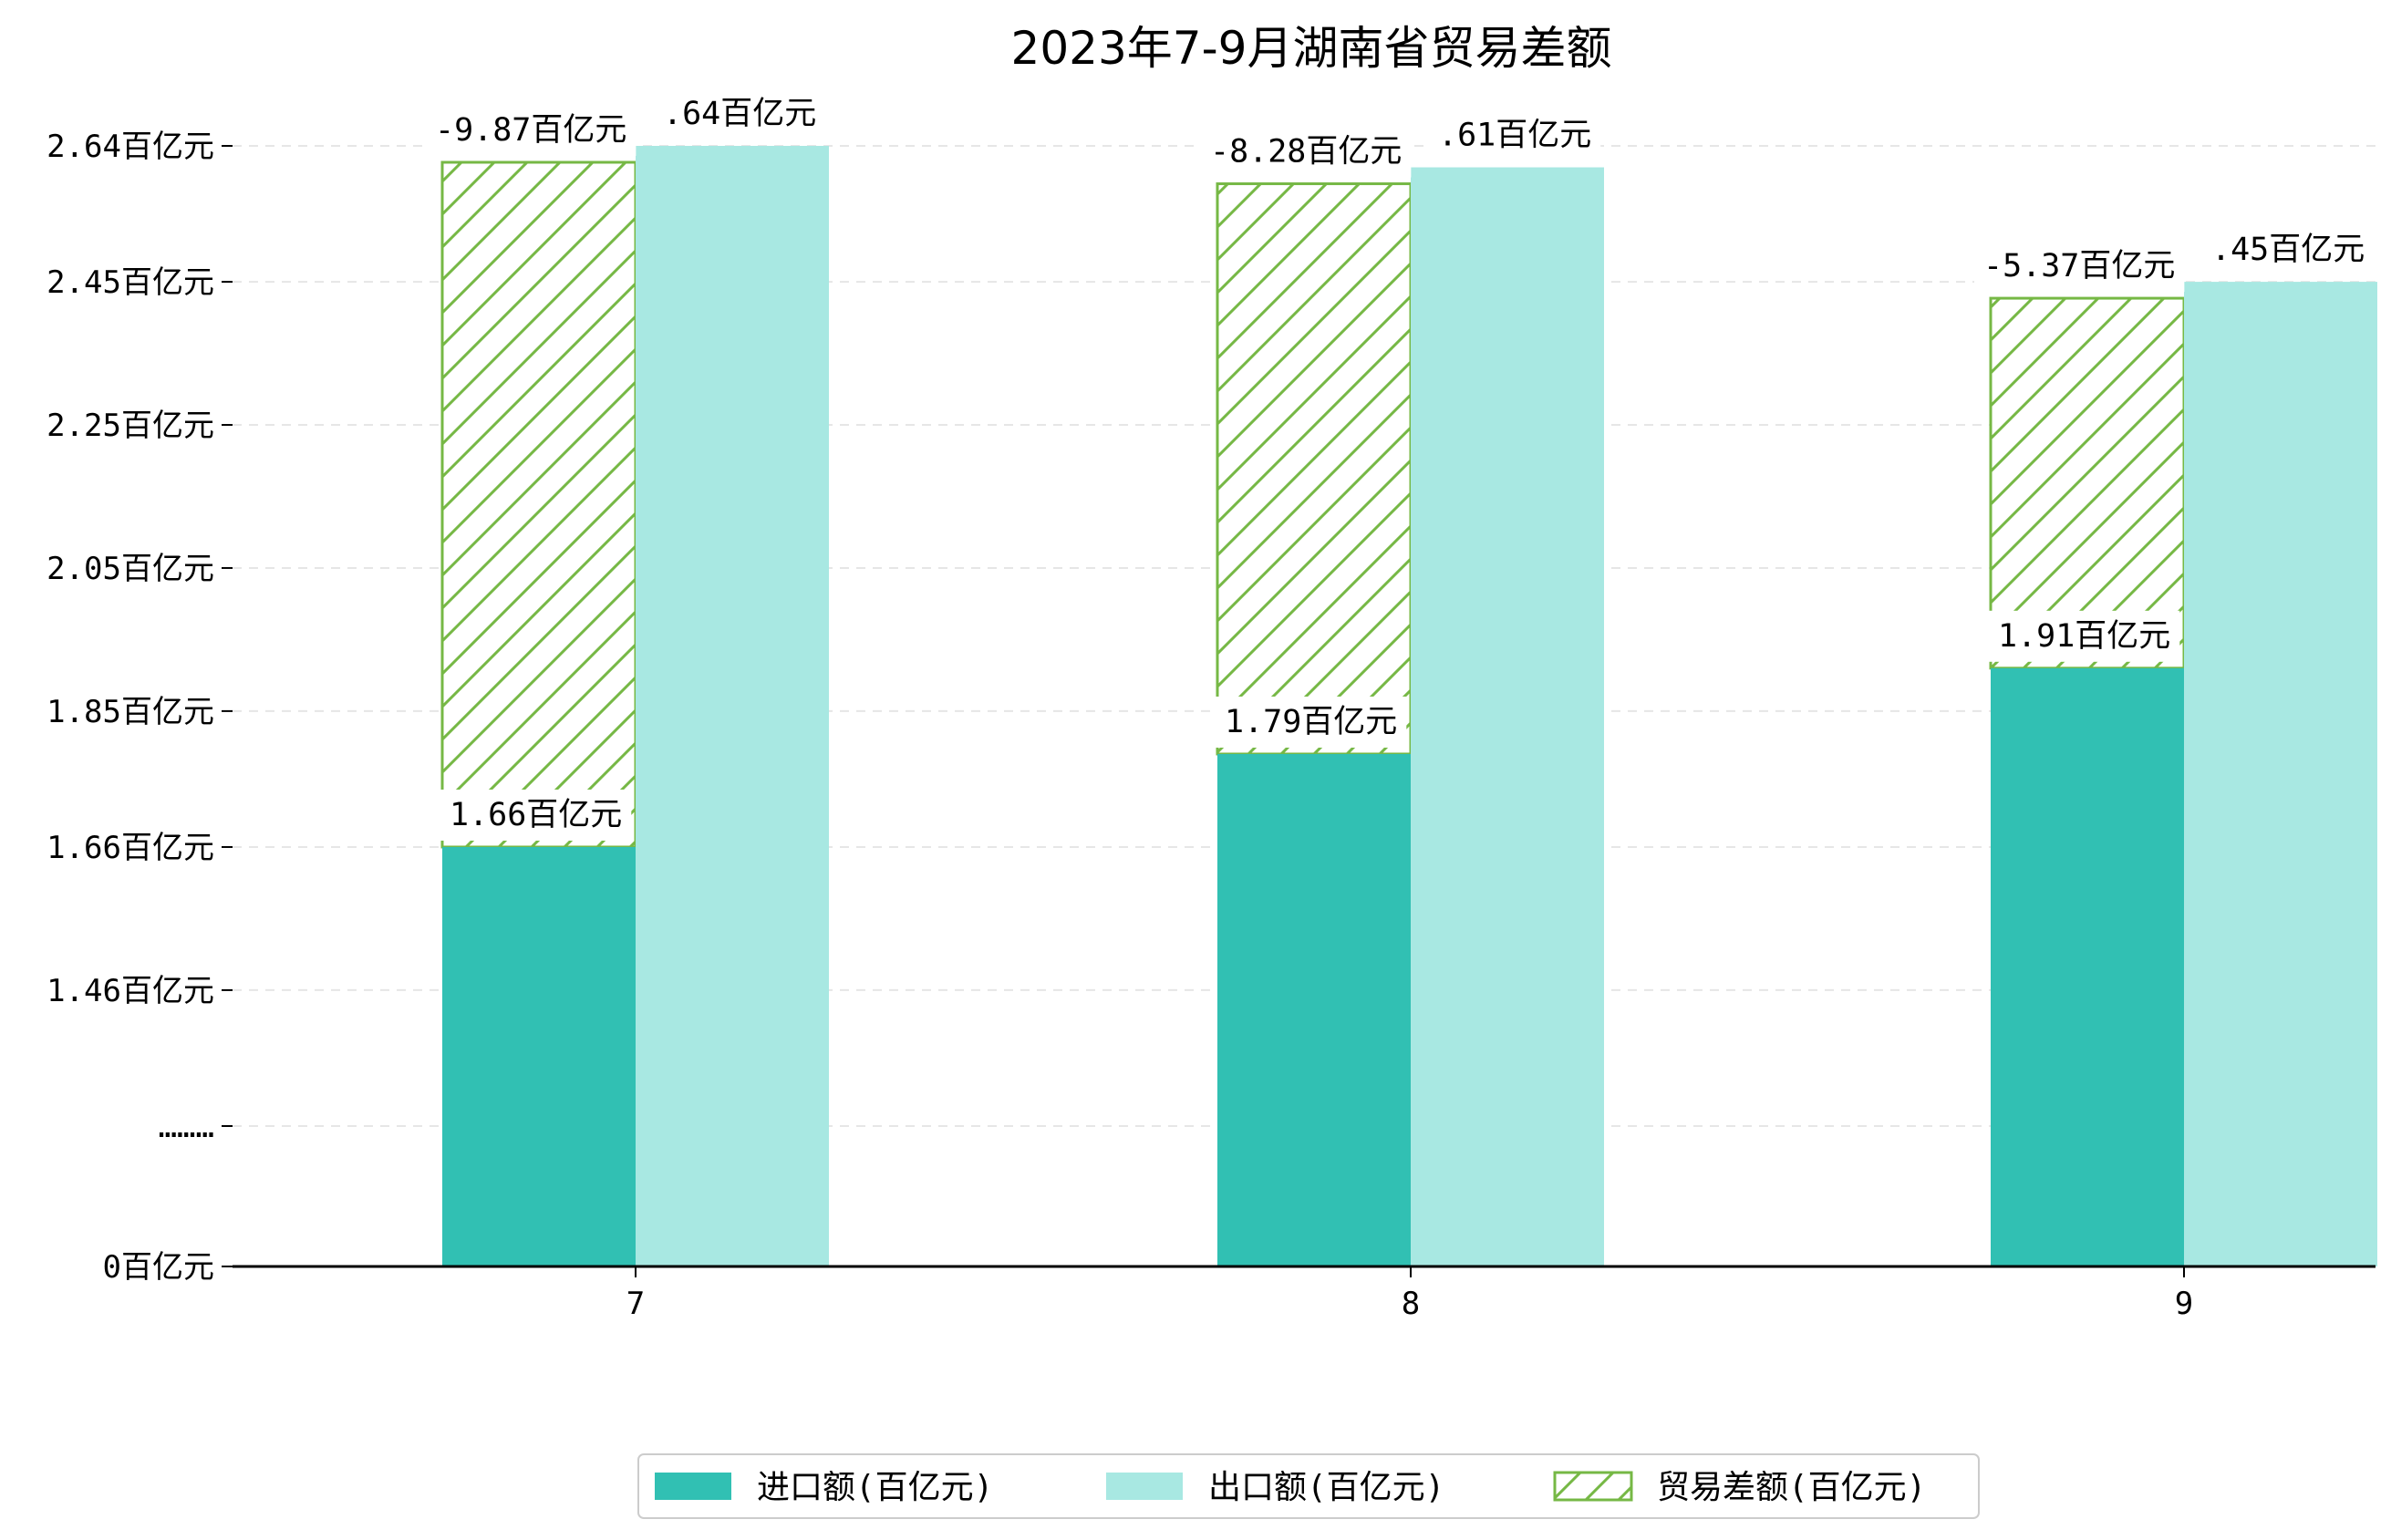 The width and height of the screenshot is (2391, 1540). Describe the element at coordinates (1311, 48) in the screenshot. I see `chart-title: 2023年7-9月湖南省贸易差额` at that location.